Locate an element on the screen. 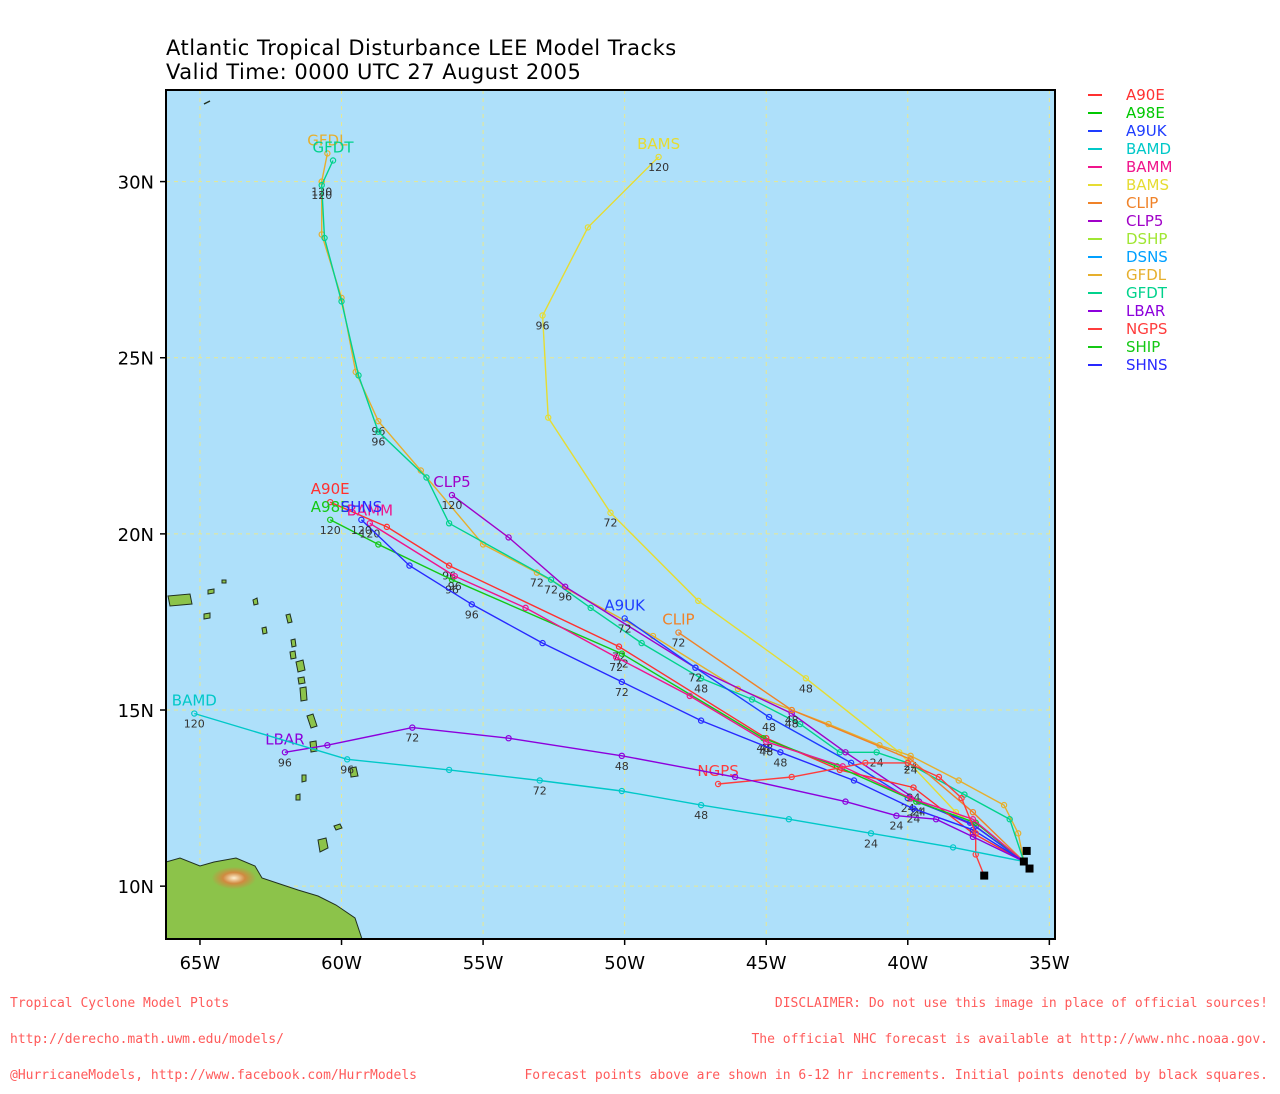  x-tick-label: 50W is located at coordinates (624, 963).